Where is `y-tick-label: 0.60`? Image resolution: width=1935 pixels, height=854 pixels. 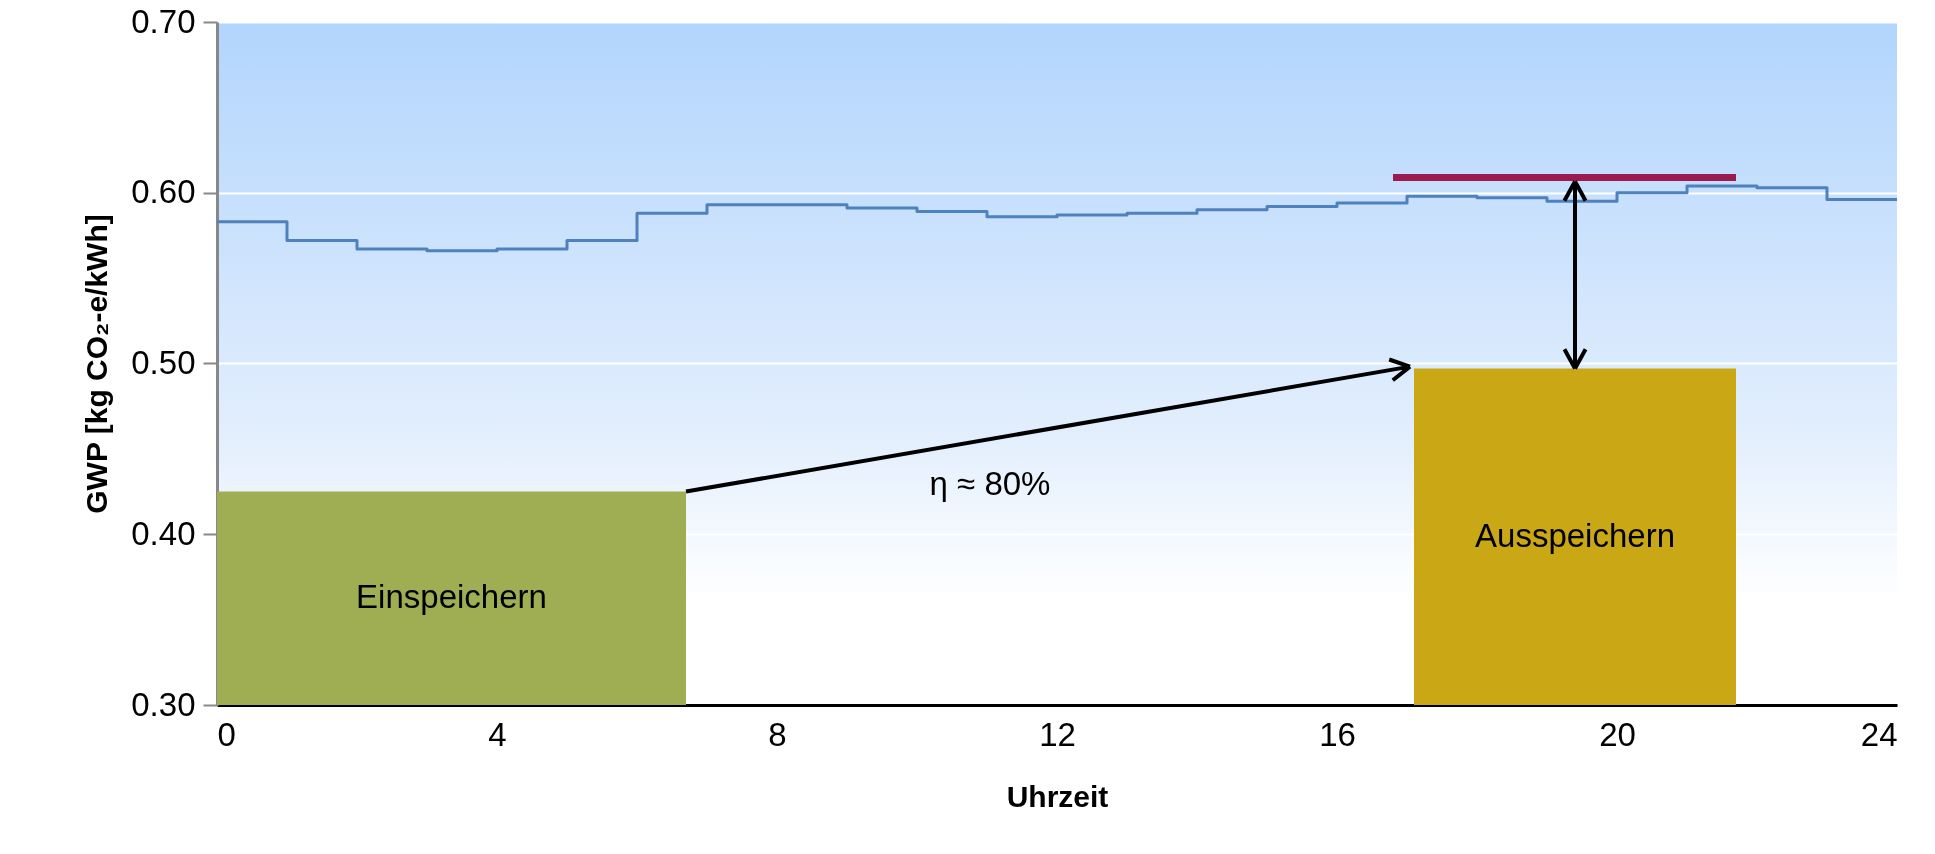
y-tick-label: 0.60 is located at coordinates (163, 192).